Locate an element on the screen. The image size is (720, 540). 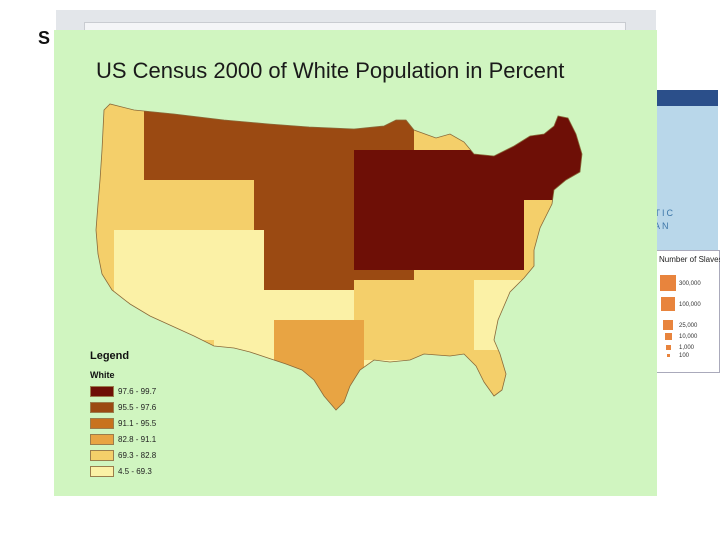
legend-range: 97.6 - 99.7 is located at coordinates (137, 391).